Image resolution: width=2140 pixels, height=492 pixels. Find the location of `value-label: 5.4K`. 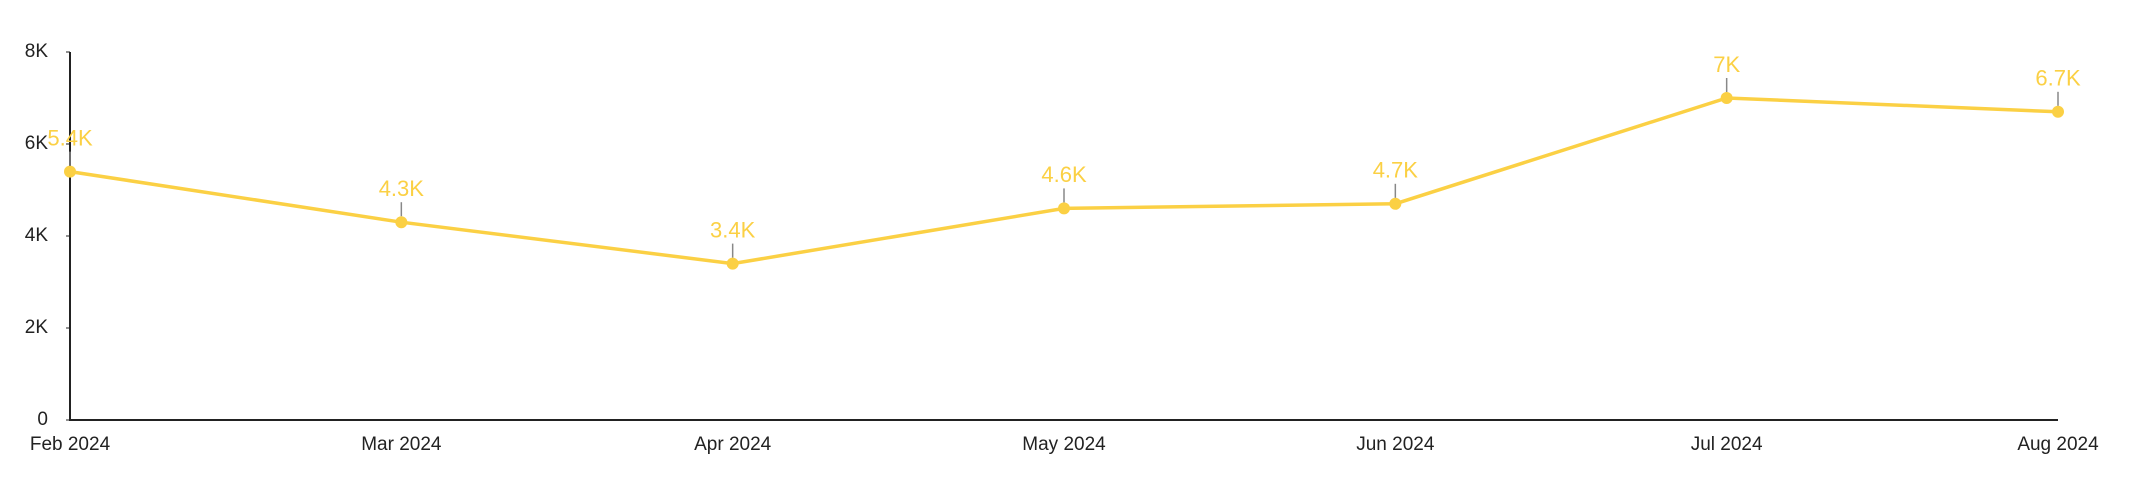

value-label: 5.4K is located at coordinates (70, 137).